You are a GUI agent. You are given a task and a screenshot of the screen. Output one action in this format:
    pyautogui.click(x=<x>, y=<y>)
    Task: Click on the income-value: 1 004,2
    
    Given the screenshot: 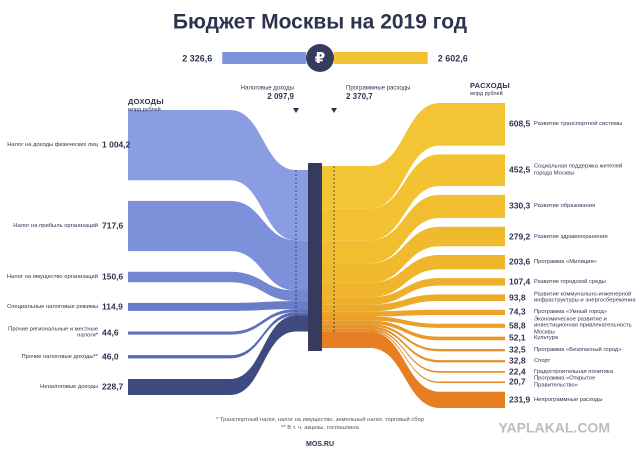 What is the action you would take?
    pyautogui.click(x=116, y=144)
    